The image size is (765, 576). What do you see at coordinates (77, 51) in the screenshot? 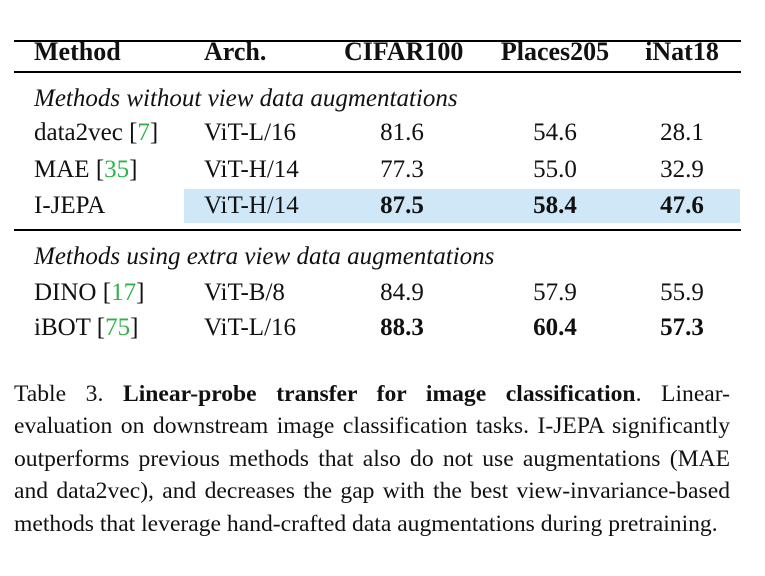
I see `header-method: Method` at bounding box center [77, 51].